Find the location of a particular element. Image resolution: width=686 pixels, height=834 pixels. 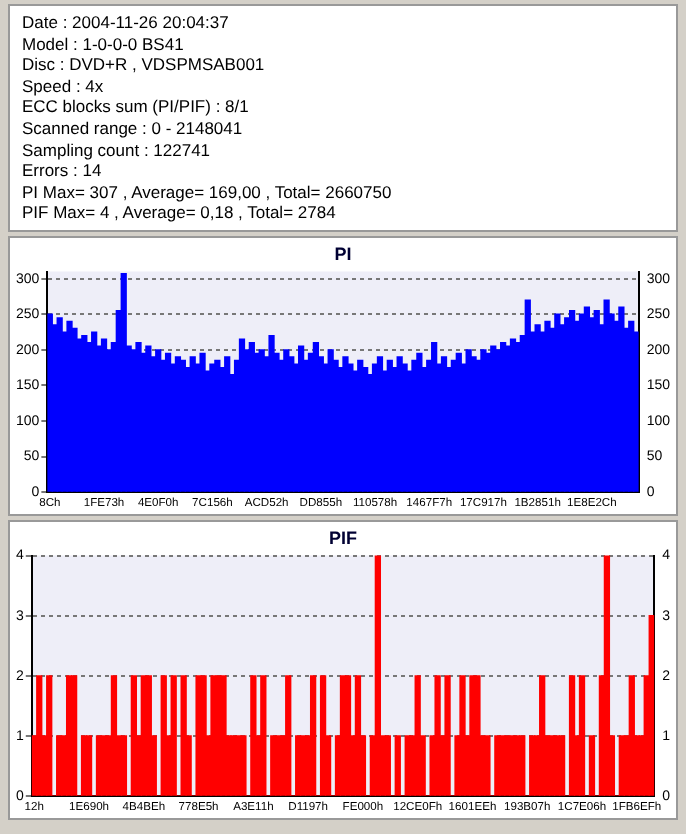

text: PI Max= 307 , Average= 169,00 , Total= 2660750 is located at coordinates (208, 192).